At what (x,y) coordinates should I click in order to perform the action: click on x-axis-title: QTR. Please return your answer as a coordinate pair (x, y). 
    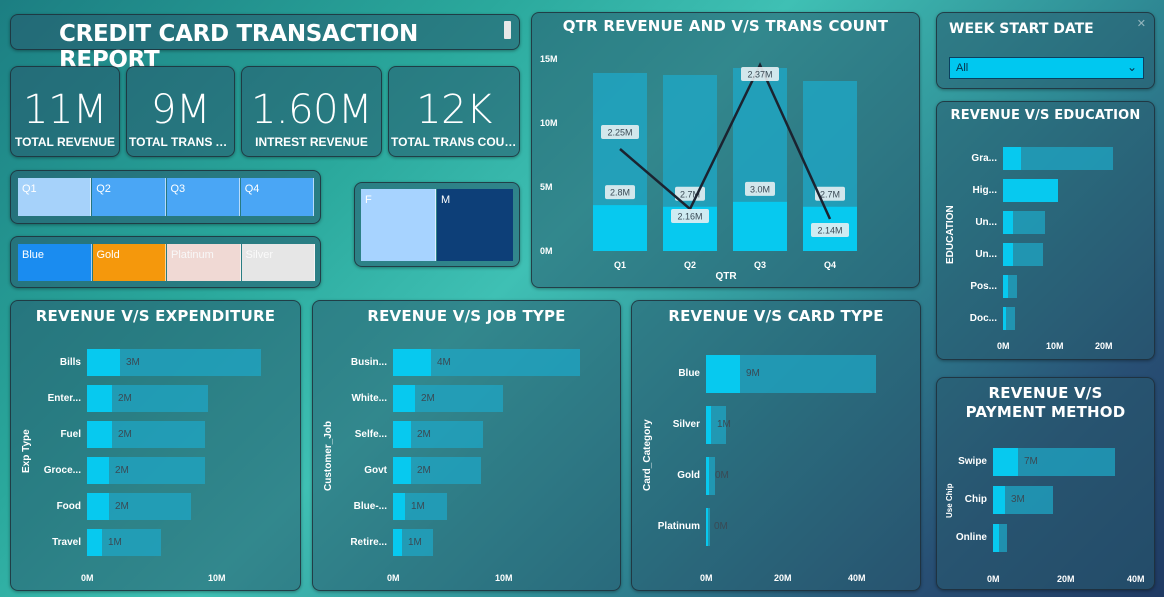
    Looking at the image, I should click on (726, 276).